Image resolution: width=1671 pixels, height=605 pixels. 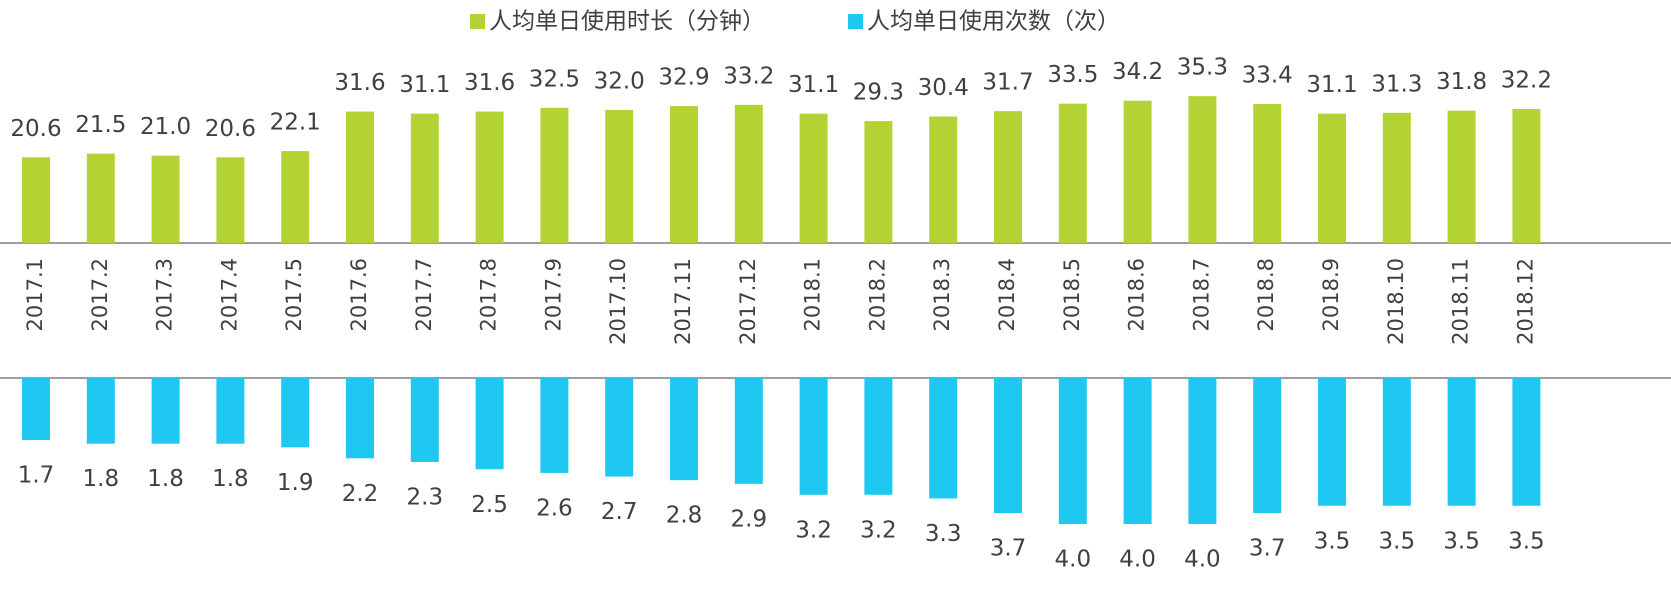 What do you see at coordinates (683, 301) in the screenshot?
I see `x-tick-label: 2017.11` at bounding box center [683, 301].